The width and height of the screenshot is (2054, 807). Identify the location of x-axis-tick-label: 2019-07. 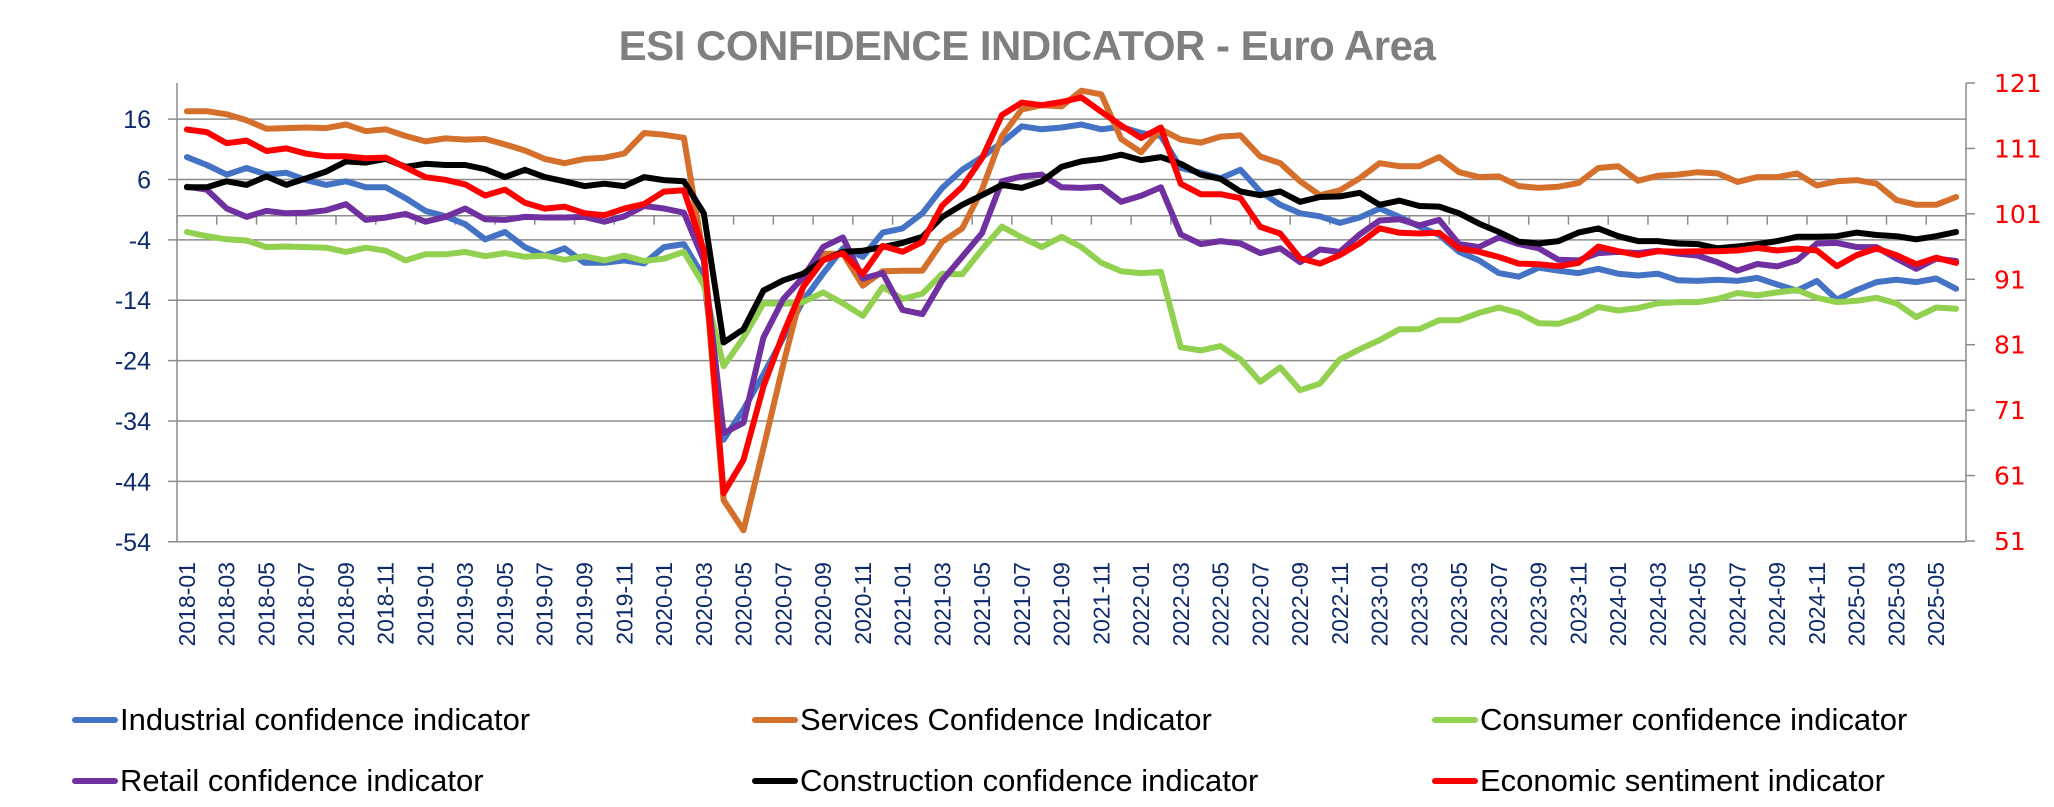
(545, 604).